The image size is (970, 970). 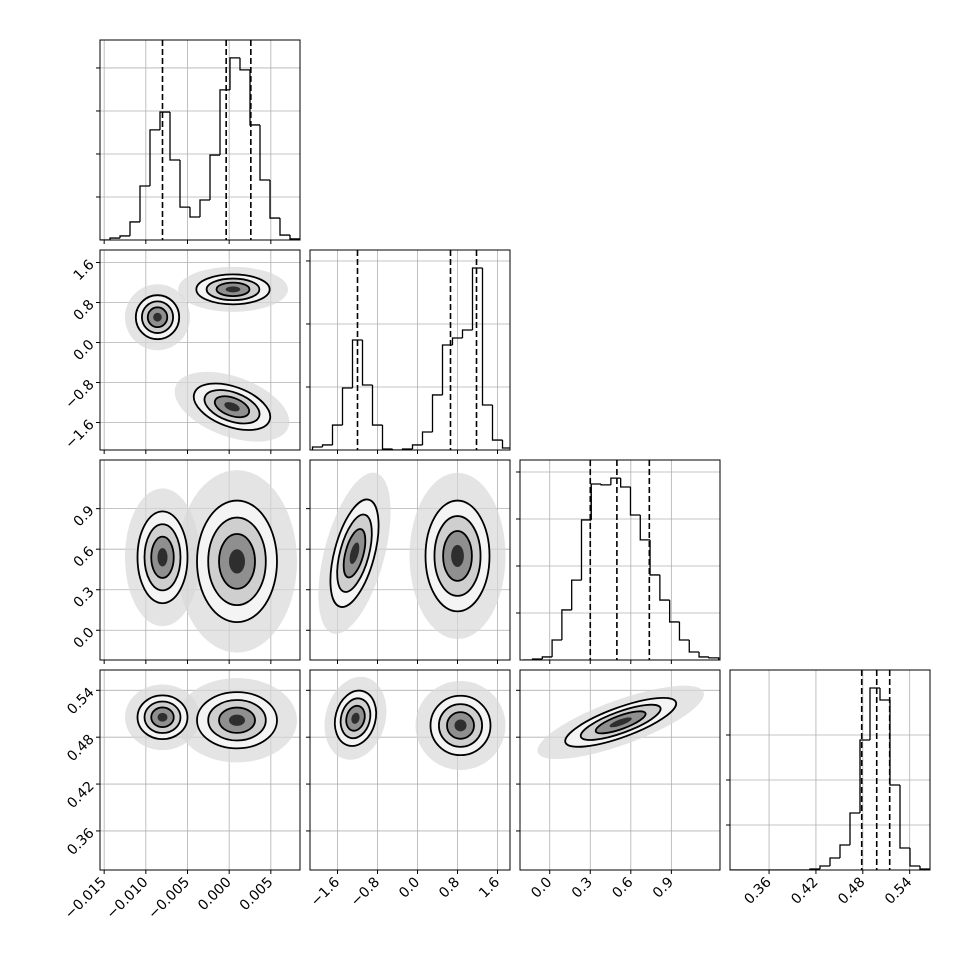 What do you see at coordinates (80, 748) in the screenshot?
I see `y-tick-label: 0.48` at bounding box center [80, 748].